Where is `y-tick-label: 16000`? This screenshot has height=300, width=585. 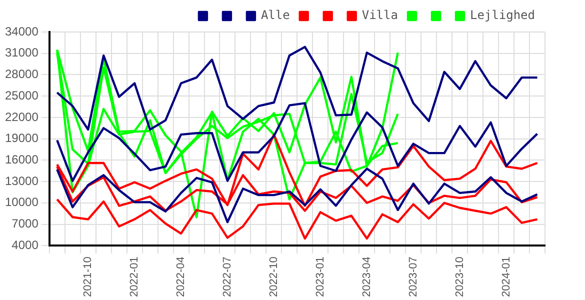 y-tick-label: 16000 is located at coordinates (21, 159).